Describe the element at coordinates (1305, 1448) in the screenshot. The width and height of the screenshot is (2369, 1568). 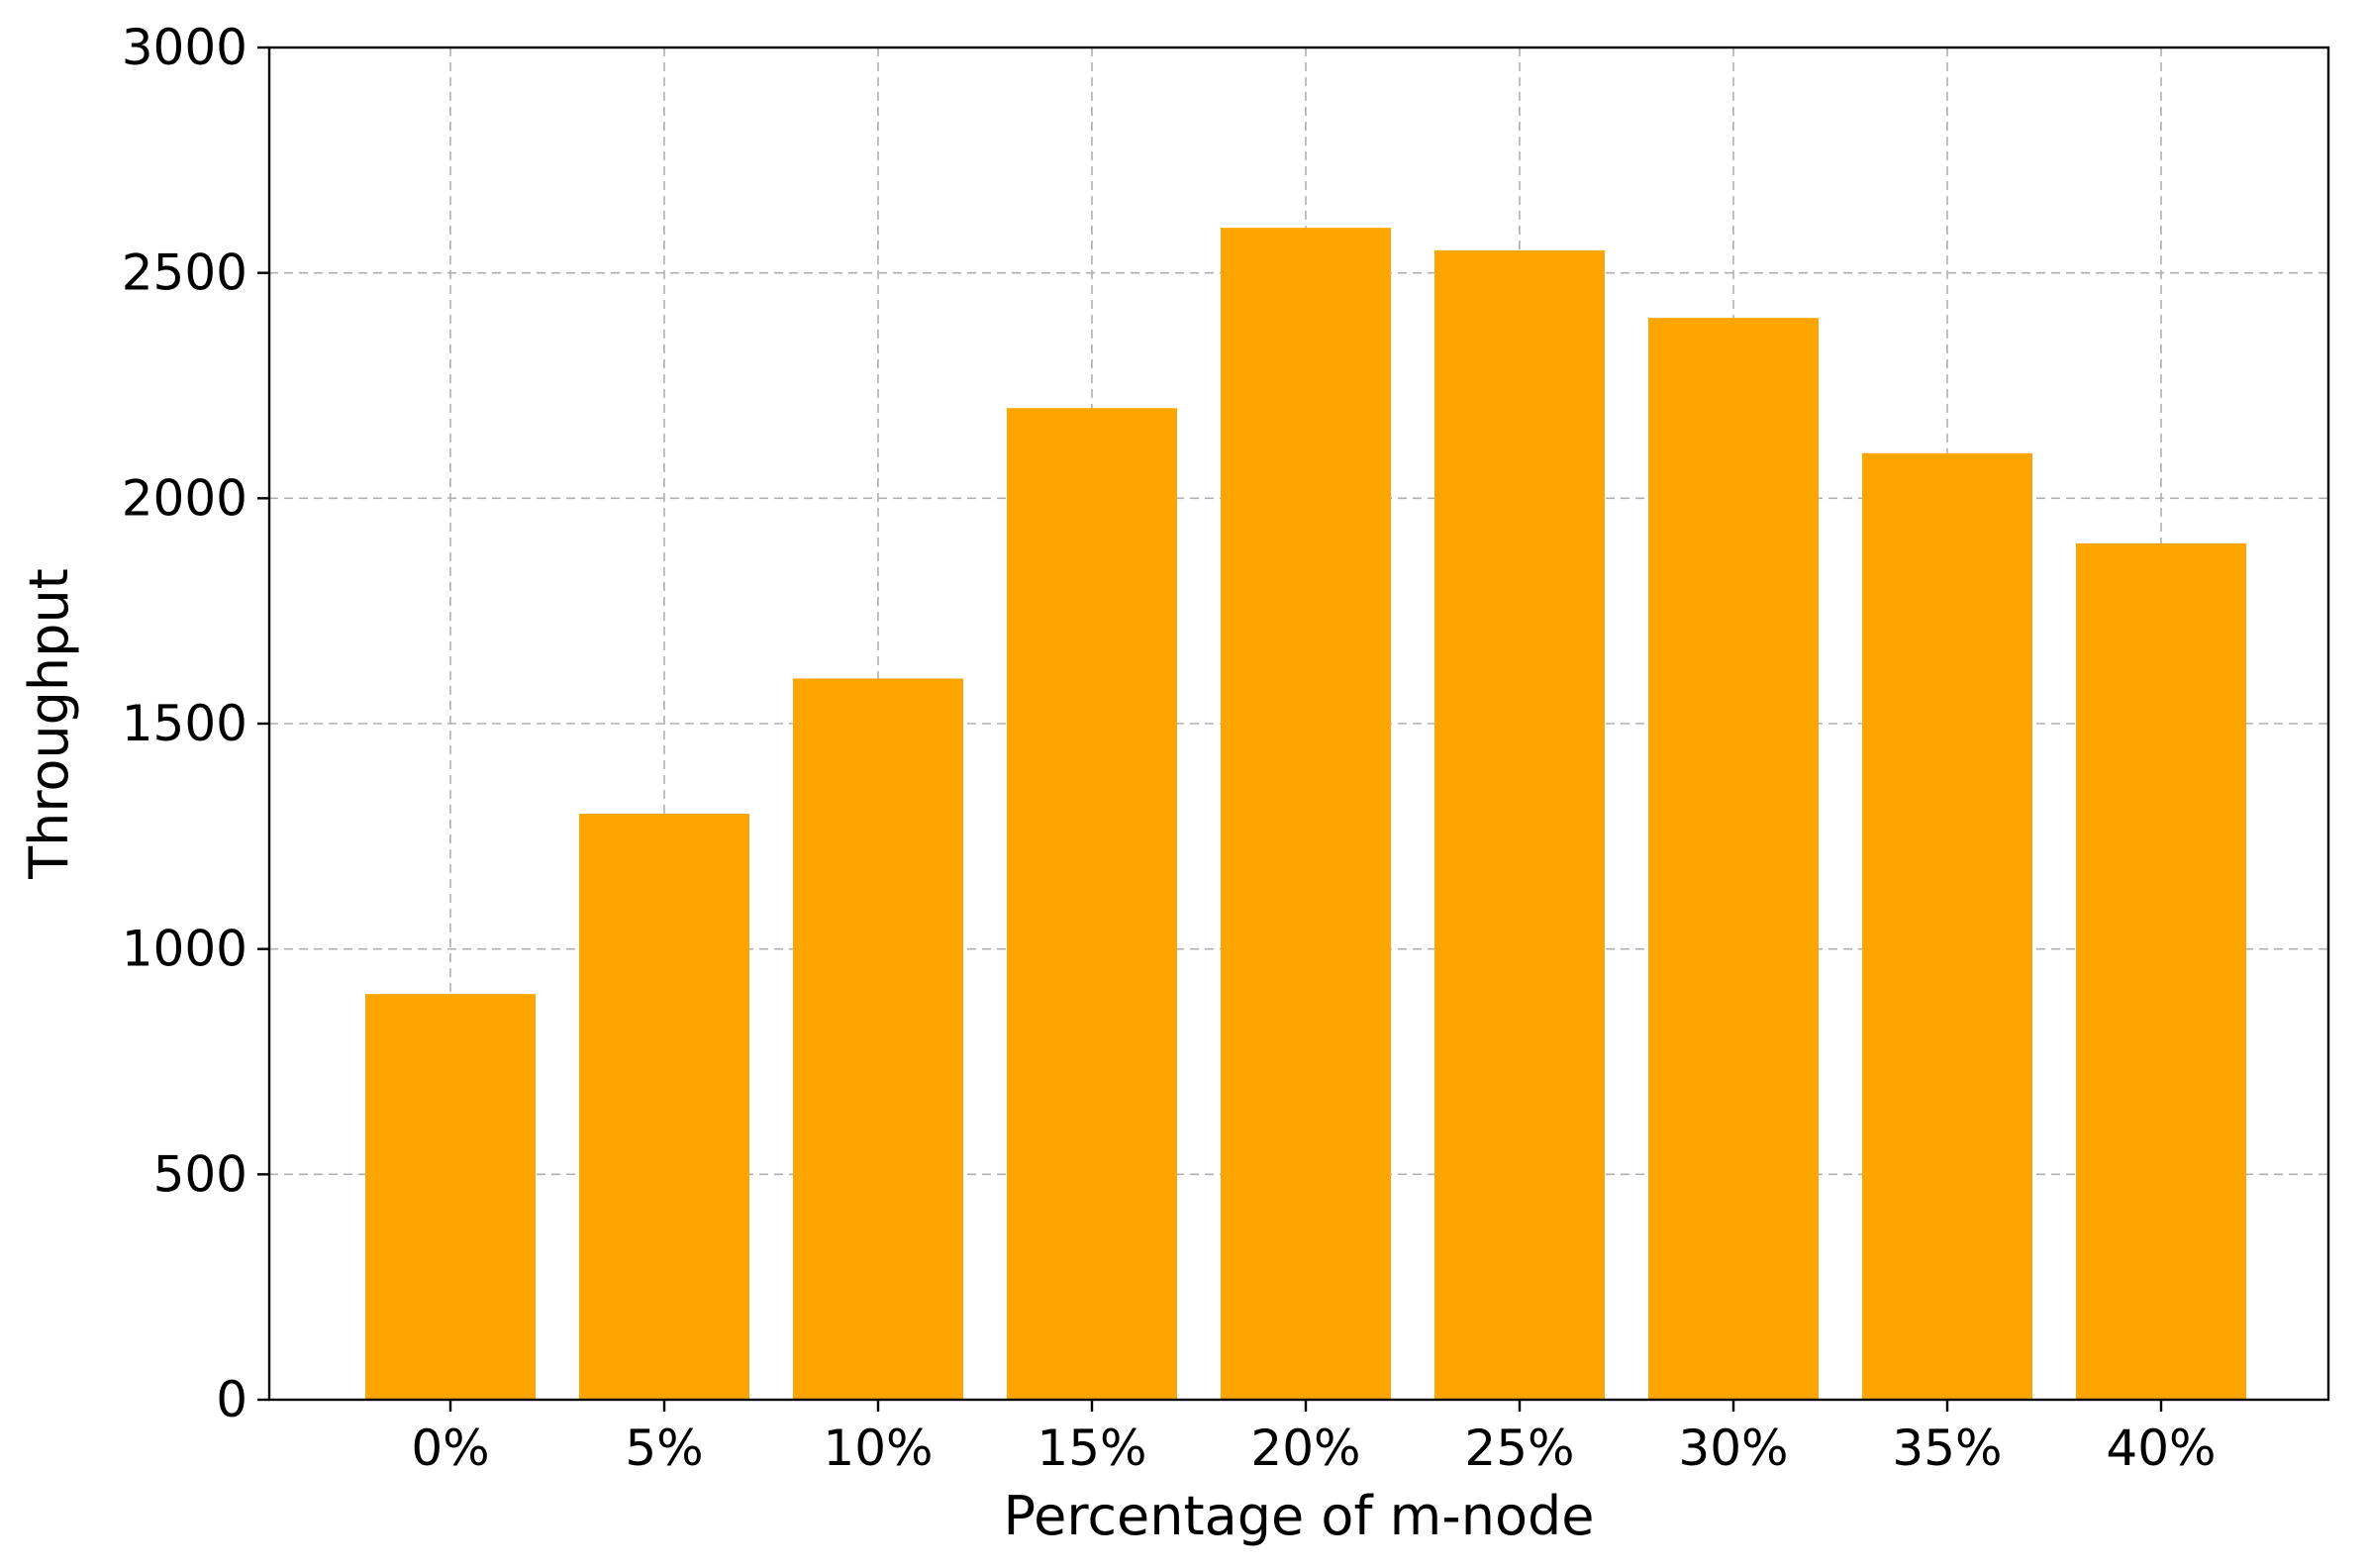
I see `x-tick-label: 20%` at that location.